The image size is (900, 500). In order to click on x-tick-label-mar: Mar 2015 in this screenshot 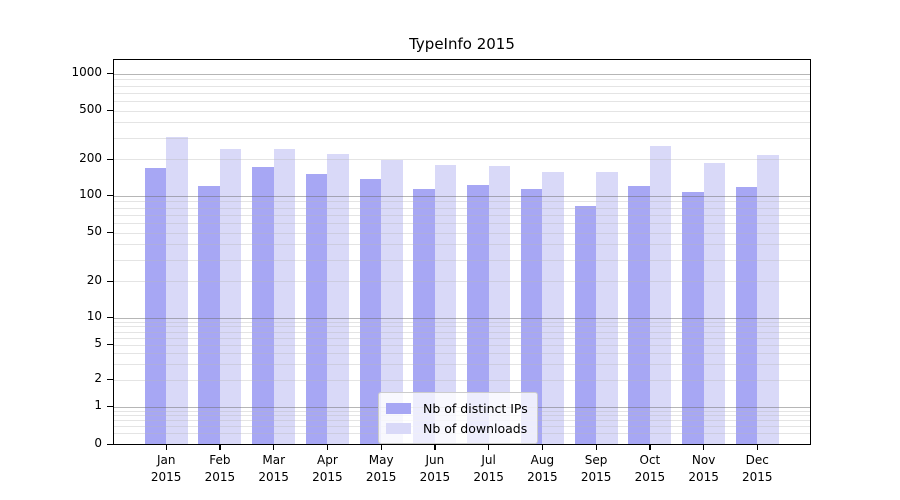, I will do `click(273, 468)`.